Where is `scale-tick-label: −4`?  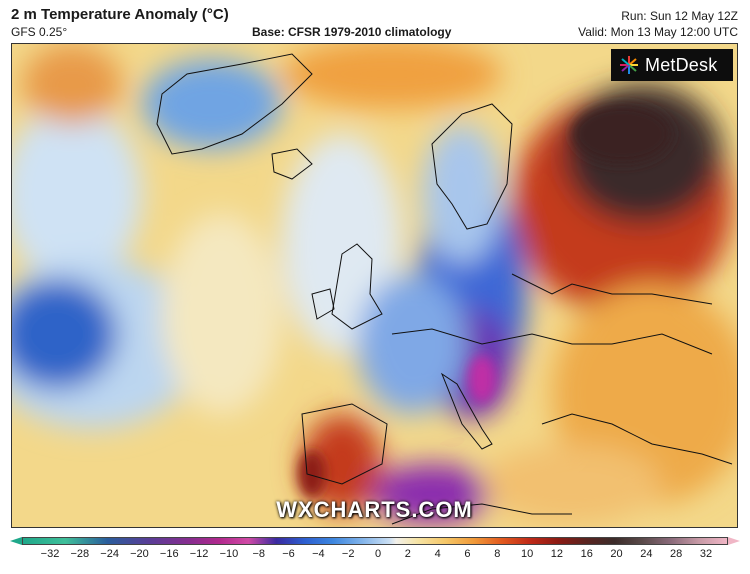
scale-tick-label: −4 is located at coordinates (318, 554).